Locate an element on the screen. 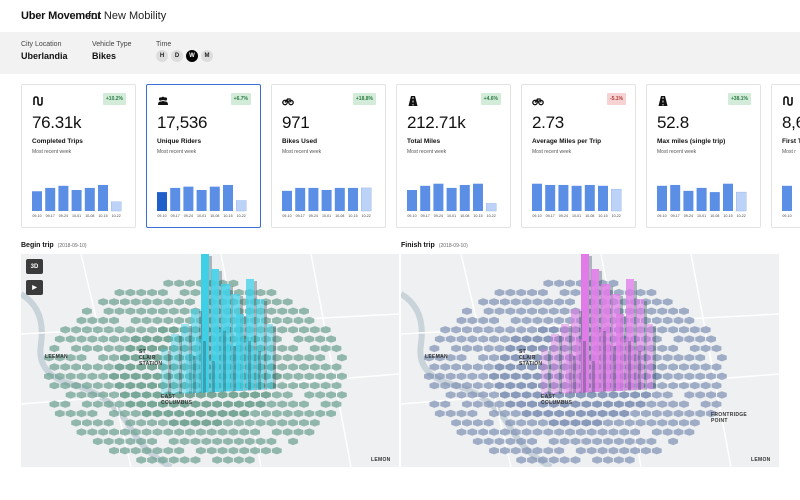 The height and width of the screenshot is (500, 800). play-button: ▶ is located at coordinates (34, 287).